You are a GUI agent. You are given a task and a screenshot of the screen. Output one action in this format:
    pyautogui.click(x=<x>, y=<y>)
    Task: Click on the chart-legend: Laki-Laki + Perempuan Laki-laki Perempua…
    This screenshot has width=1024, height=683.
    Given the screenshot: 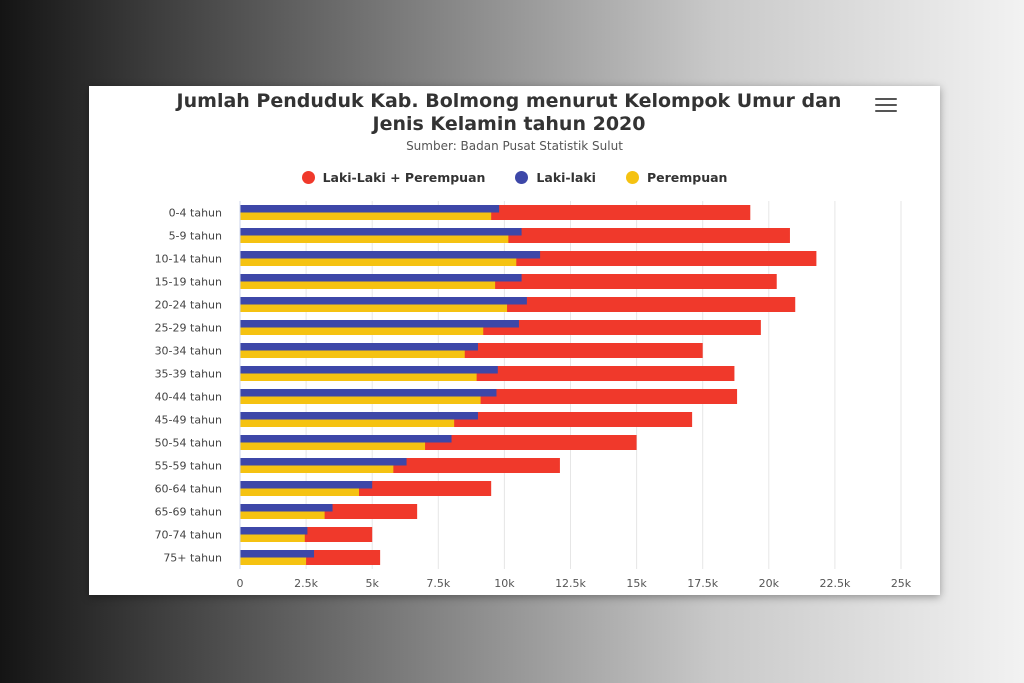 What is the action you would take?
    pyautogui.click(x=514, y=177)
    